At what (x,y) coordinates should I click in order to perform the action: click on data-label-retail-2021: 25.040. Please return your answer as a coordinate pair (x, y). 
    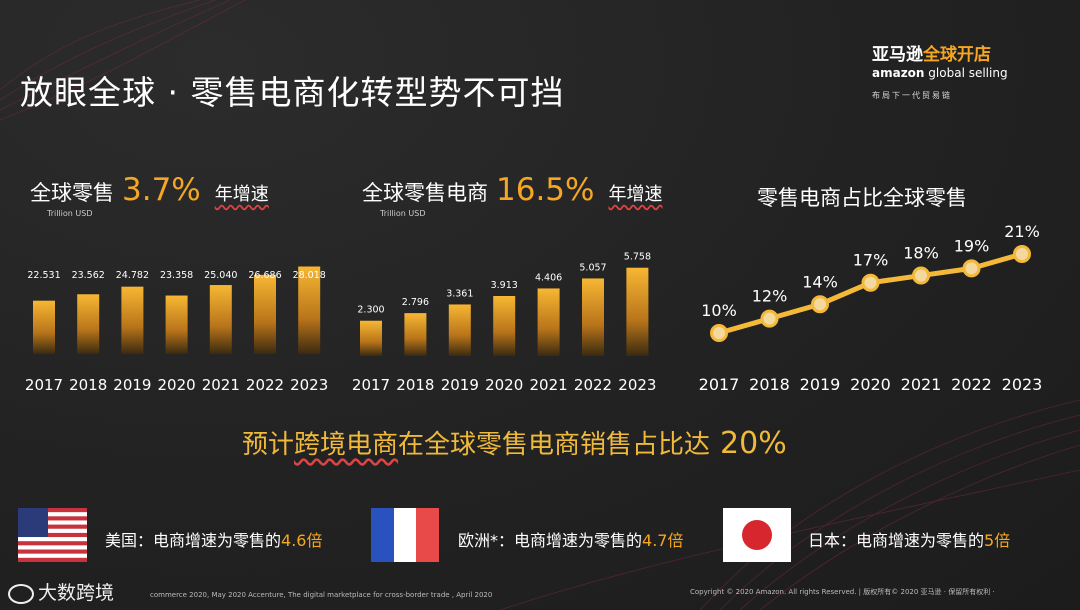
    Looking at the image, I should click on (220, 275).